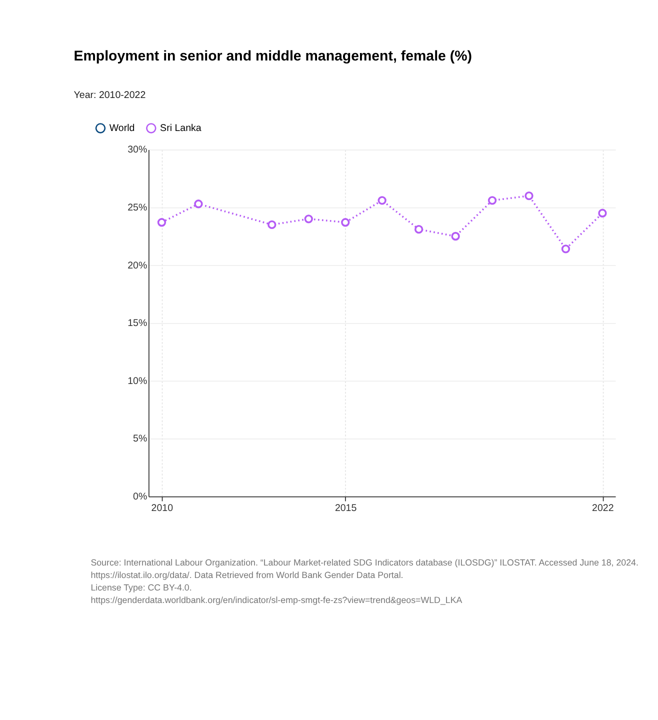 This screenshot has width=658, height=720. What do you see at coordinates (110, 95) in the screenshot?
I see `chart-subtitle: Year: 2010-2022` at bounding box center [110, 95].